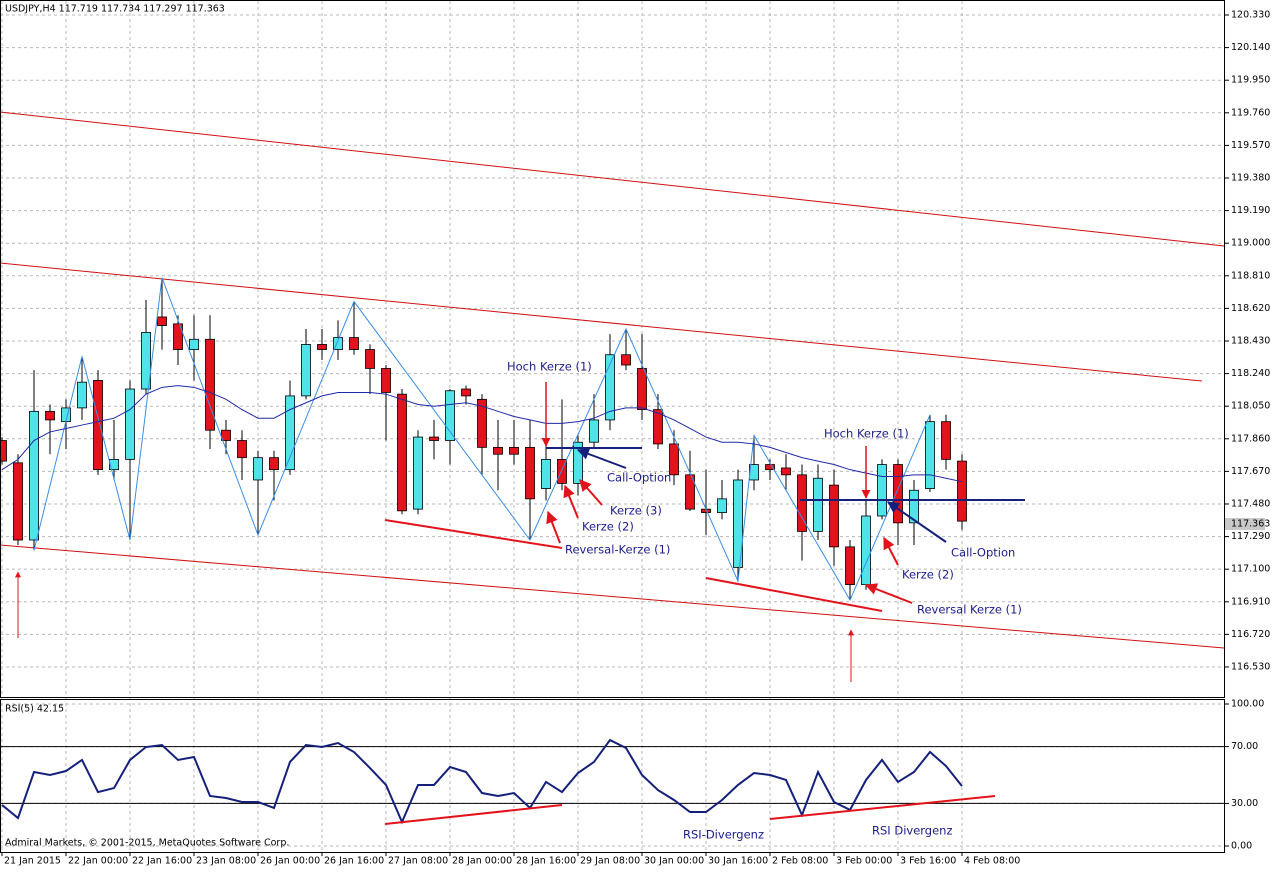 The height and width of the screenshot is (873, 1276). I want to click on x-tick-label: 23 Jan 08:00, so click(226, 861).